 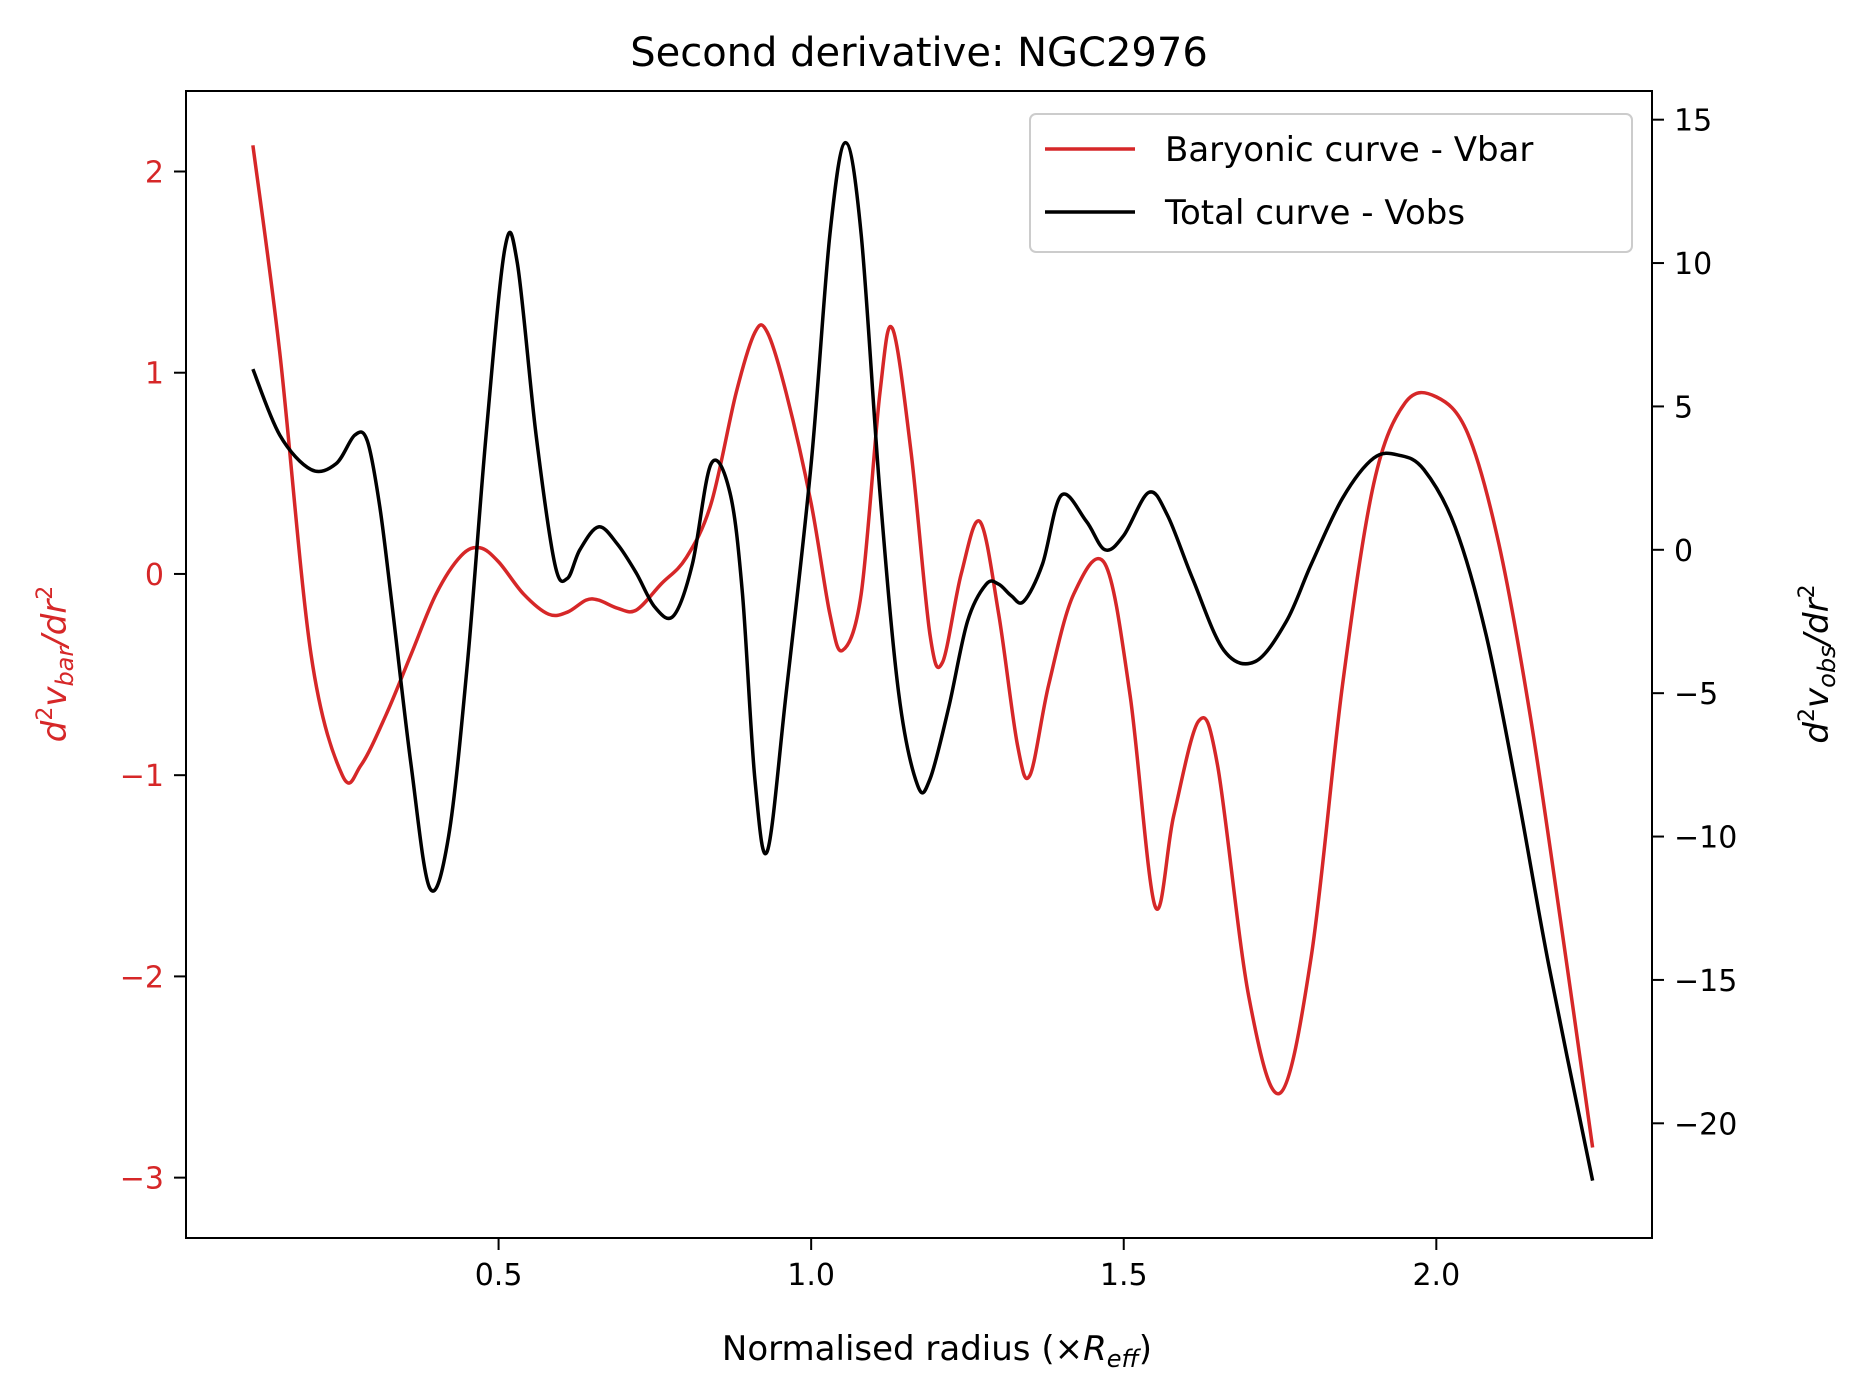 I want to click on y-left-tick-label: 2, so click(x=154, y=172).